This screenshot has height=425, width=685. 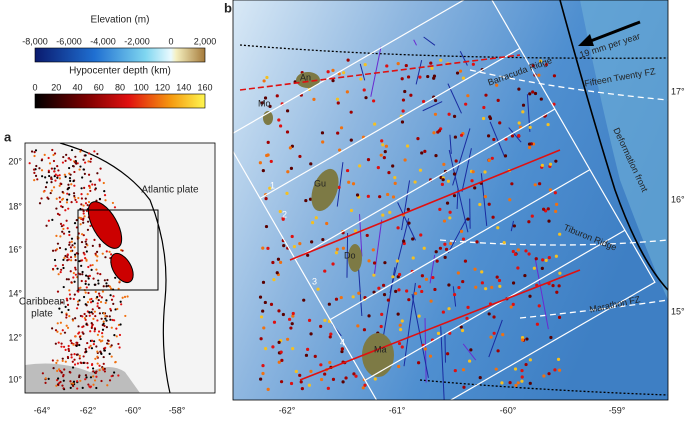 I want to click on annotation: Atlantic plate, so click(x=170, y=190).